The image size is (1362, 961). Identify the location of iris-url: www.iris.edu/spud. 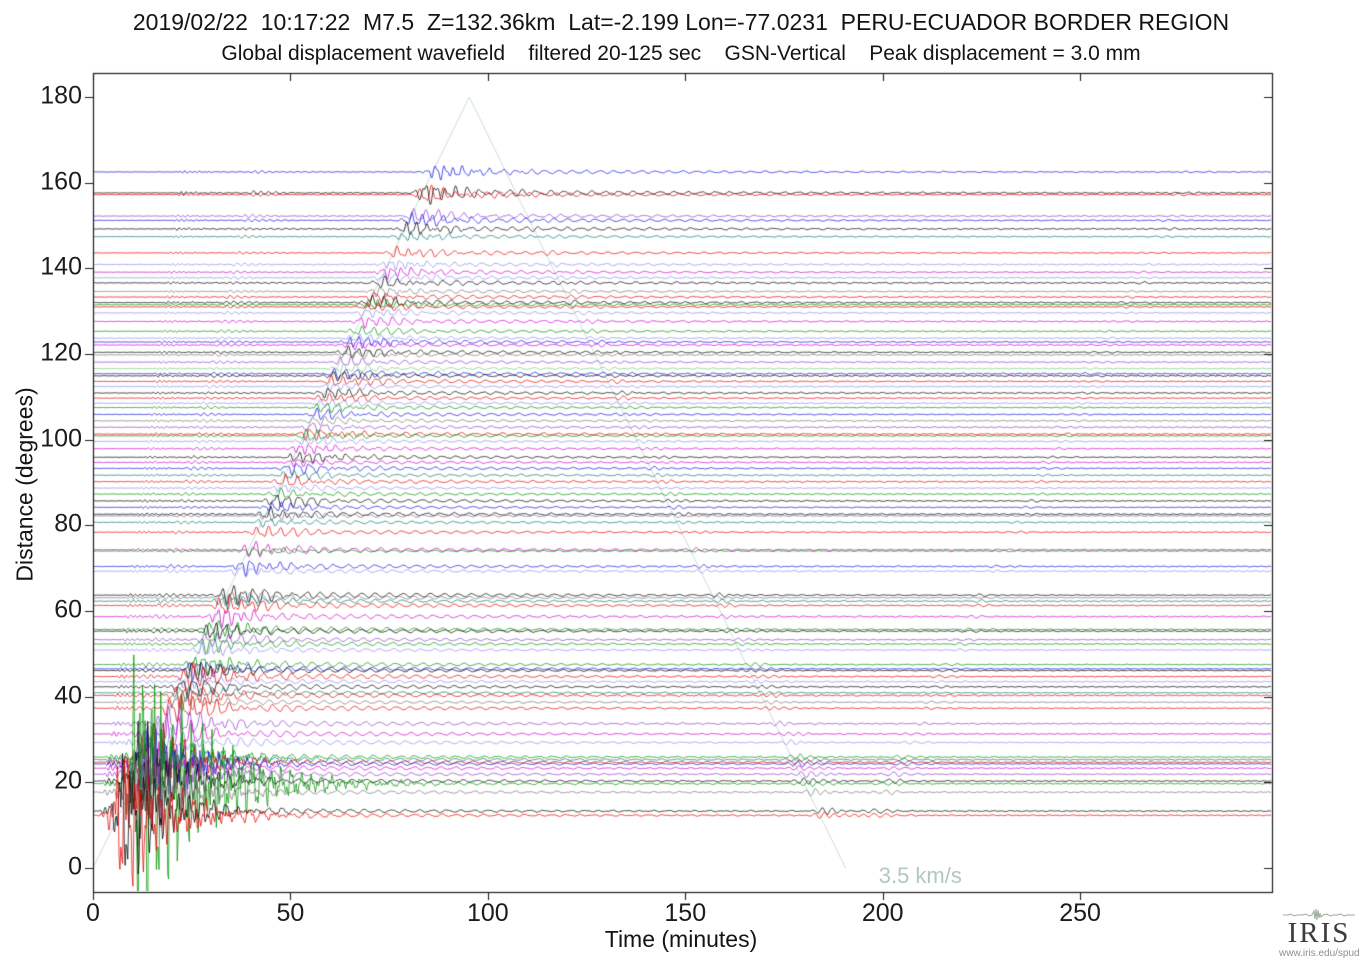
(1319, 953).